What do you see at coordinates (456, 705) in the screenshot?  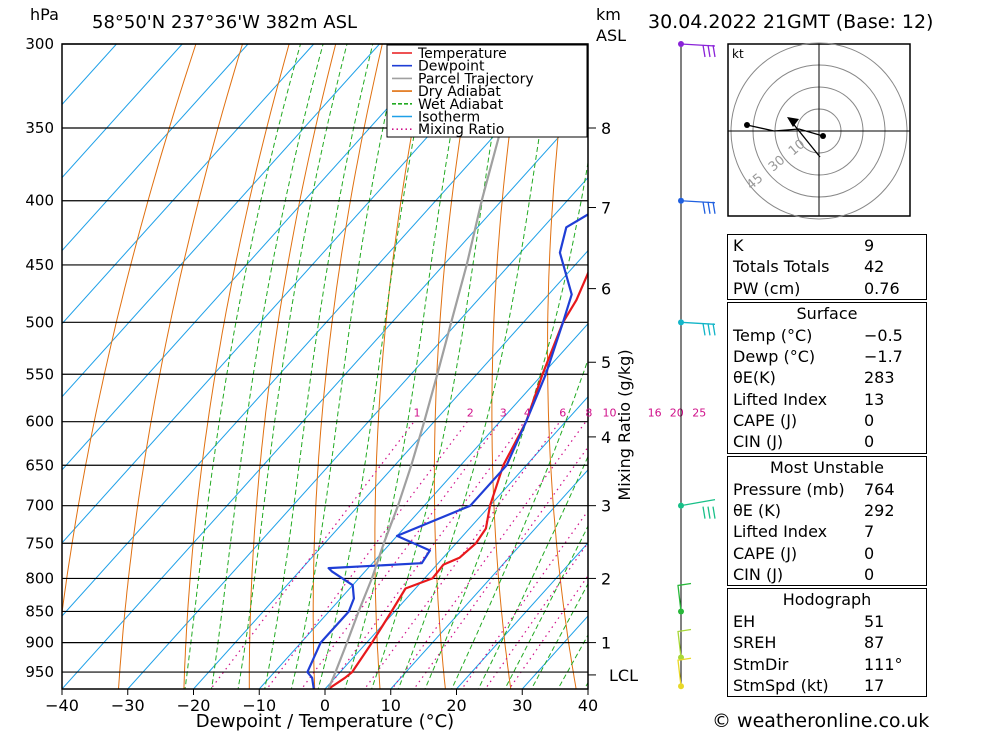 I see `temperature-tick-label: 20` at bounding box center [456, 705].